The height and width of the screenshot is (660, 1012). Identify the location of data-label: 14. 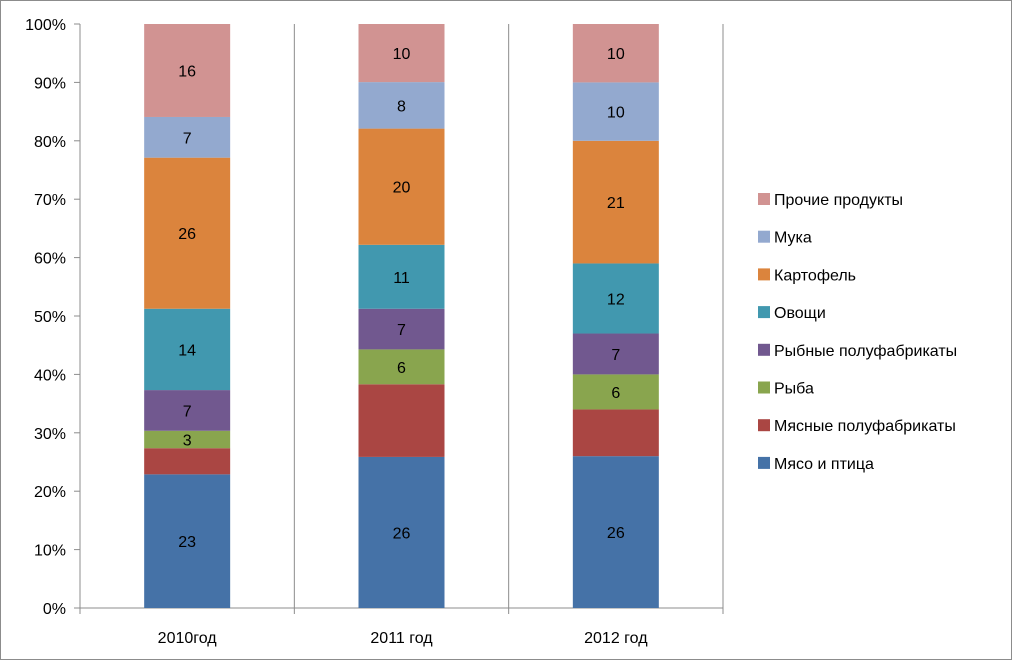
(187, 350).